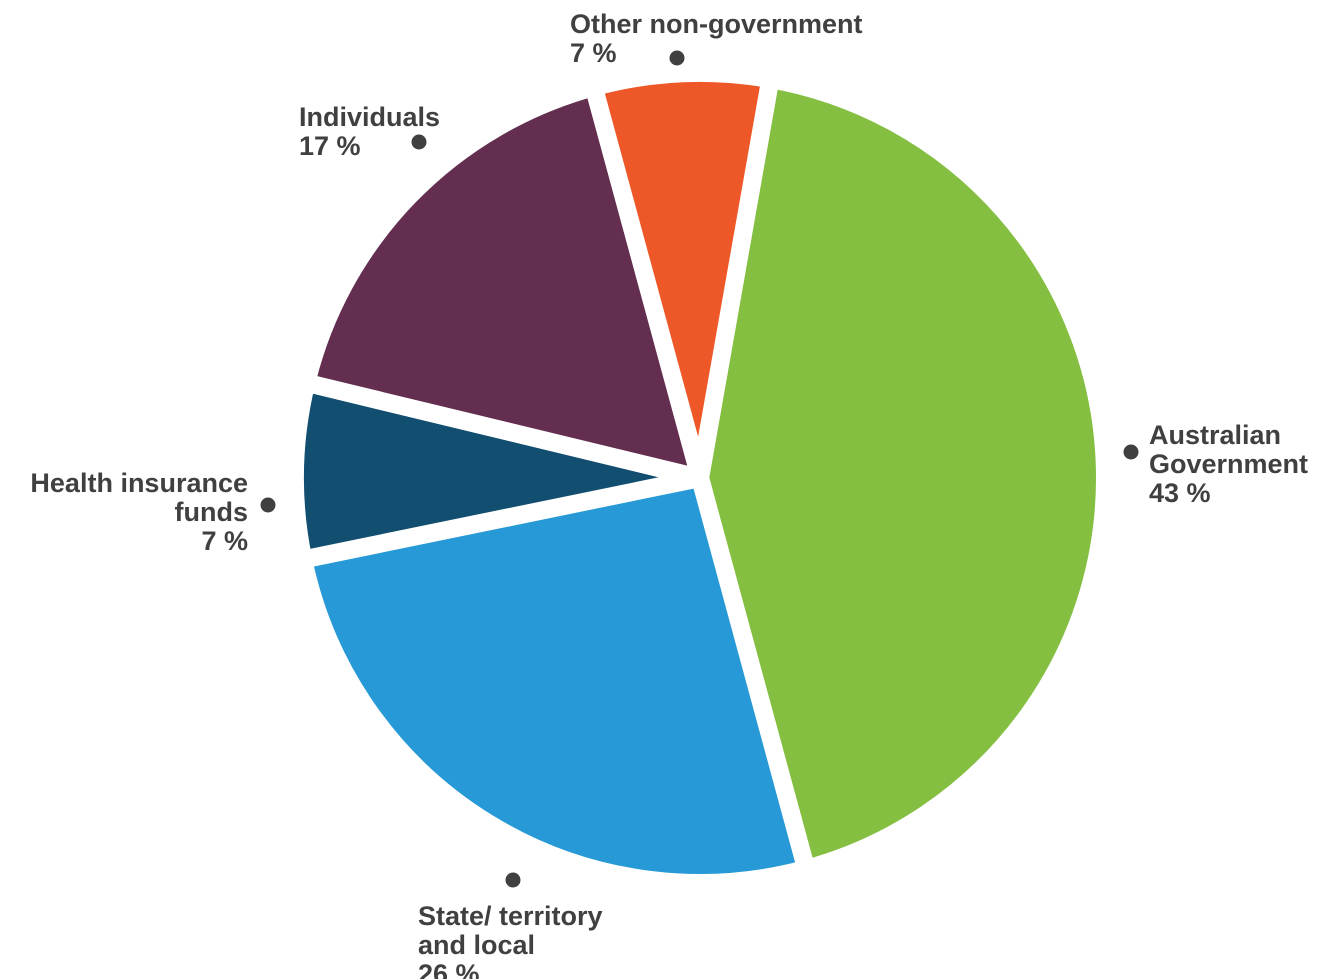  Describe the element at coordinates (1215, 435) in the screenshot. I see `slice-name-line: Australian` at that location.